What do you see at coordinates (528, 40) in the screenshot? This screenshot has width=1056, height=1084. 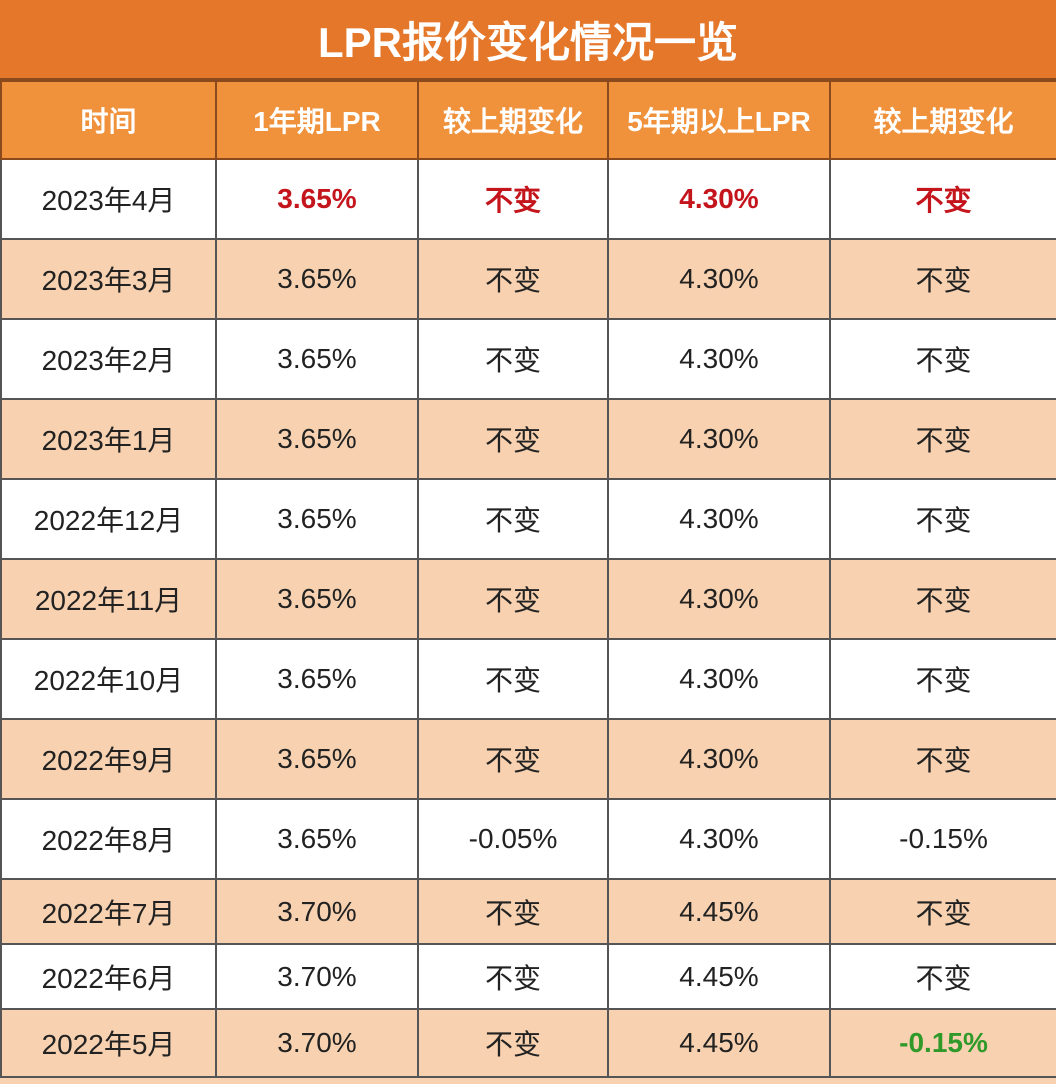 I see `title: LPR报价变化情况一览` at bounding box center [528, 40].